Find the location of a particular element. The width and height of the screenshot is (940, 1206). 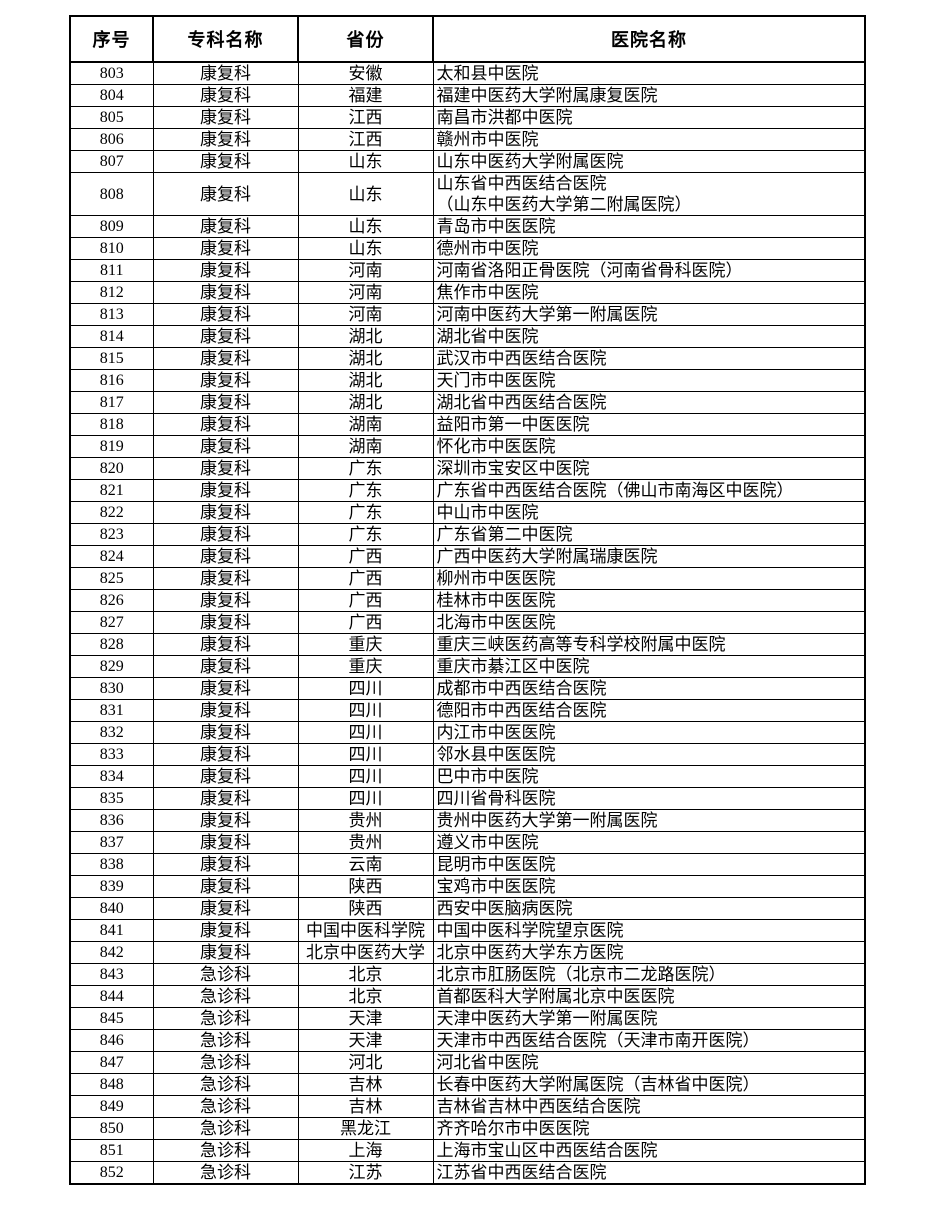

cell-hospital: 焦作市中医院 is located at coordinates (649, 292).